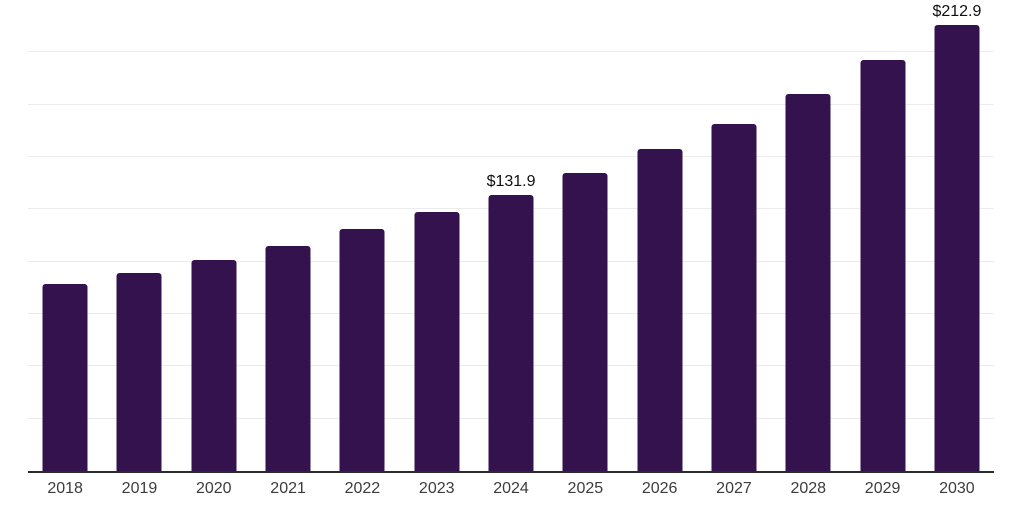 The image size is (1024, 512). What do you see at coordinates (214, 365) in the screenshot?
I see `bar-2020` at bounding box center [214, 365].